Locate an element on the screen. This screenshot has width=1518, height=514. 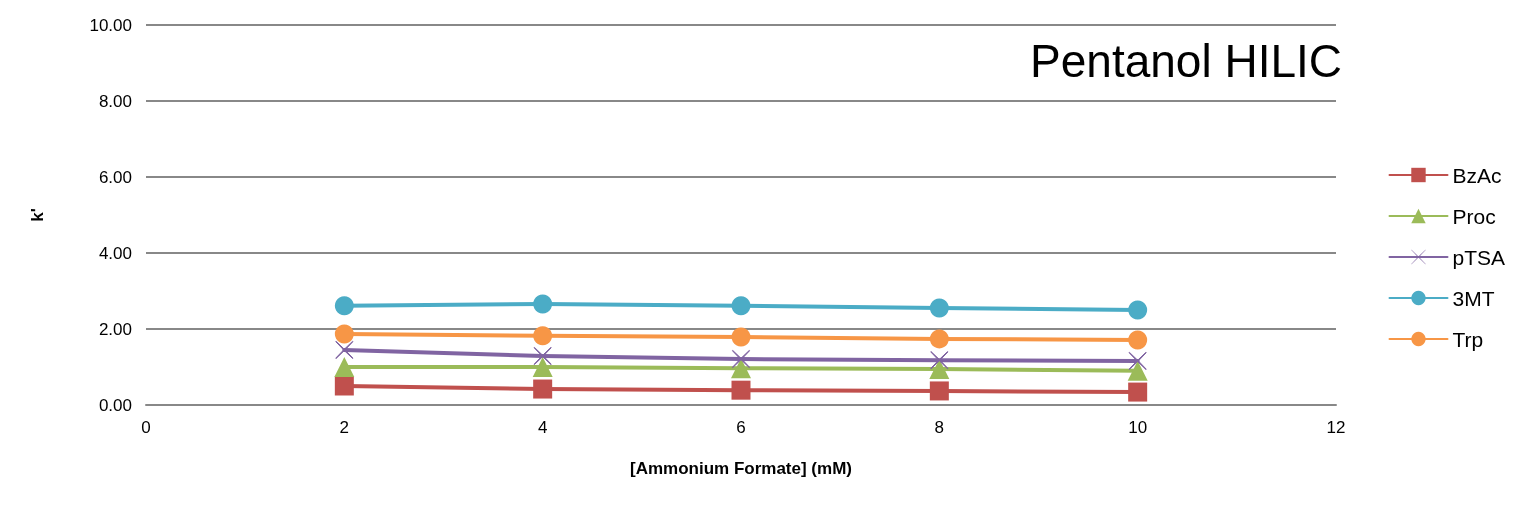
y-tick-label: 8.00 is located at coordinates (115, 101).